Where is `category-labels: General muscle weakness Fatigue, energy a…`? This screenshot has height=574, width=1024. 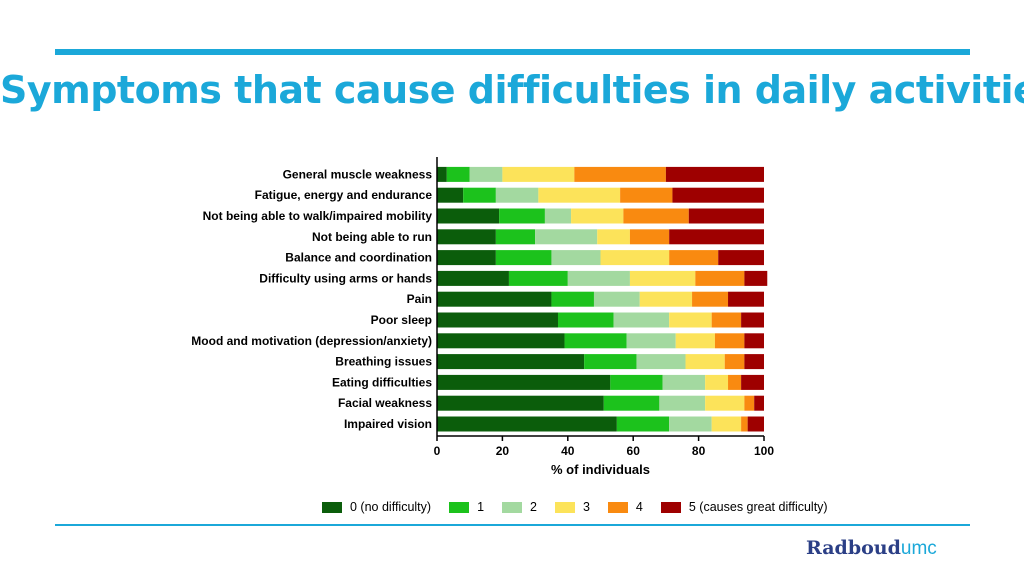
category-labels: General muscle weakness Fatigue, energy a… is located at coordinates (311, 299).